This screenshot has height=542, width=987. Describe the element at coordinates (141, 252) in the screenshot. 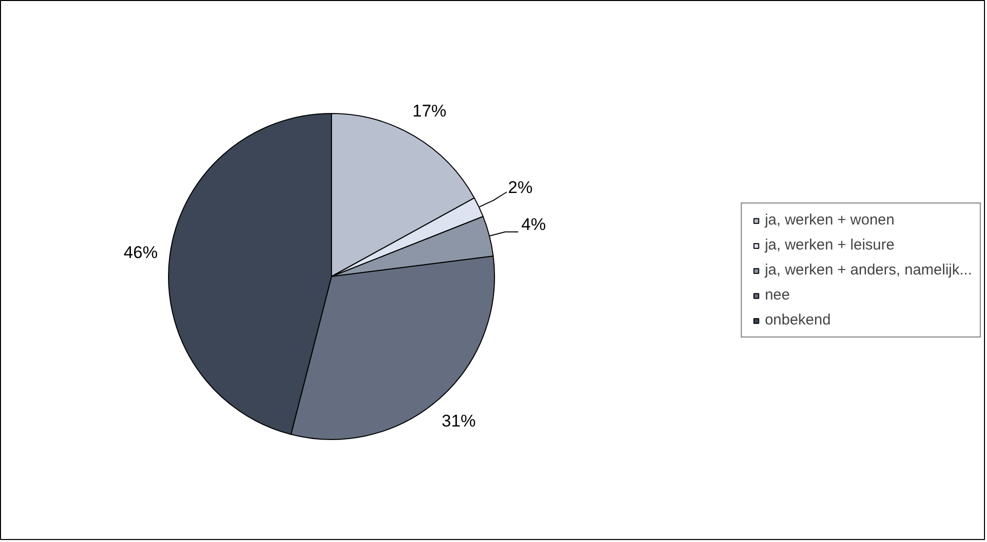

I see `data-label: 46%` at that location.